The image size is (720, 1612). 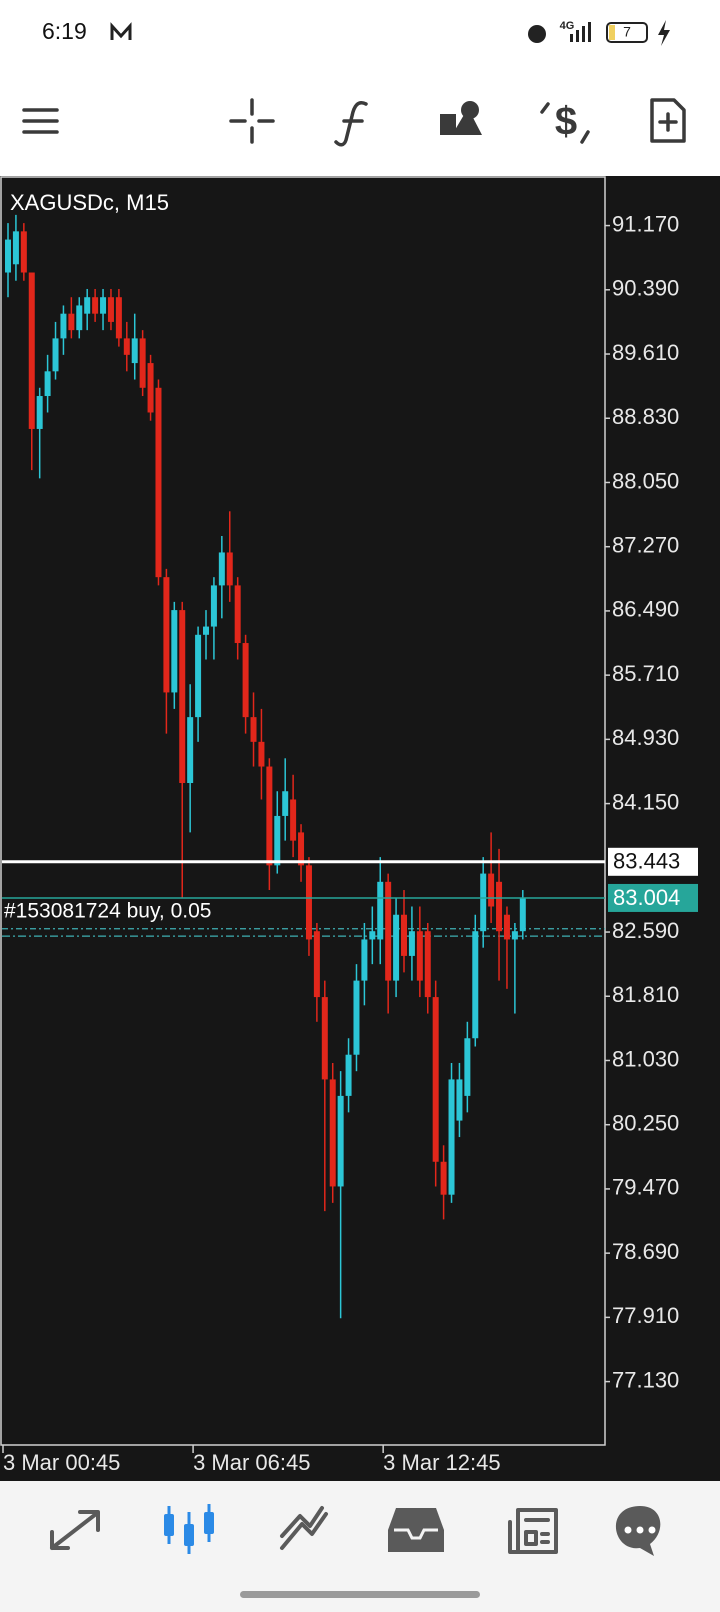 I want to click on order-label: #153081724 buy, 0.05, so click(x=107, y=910).